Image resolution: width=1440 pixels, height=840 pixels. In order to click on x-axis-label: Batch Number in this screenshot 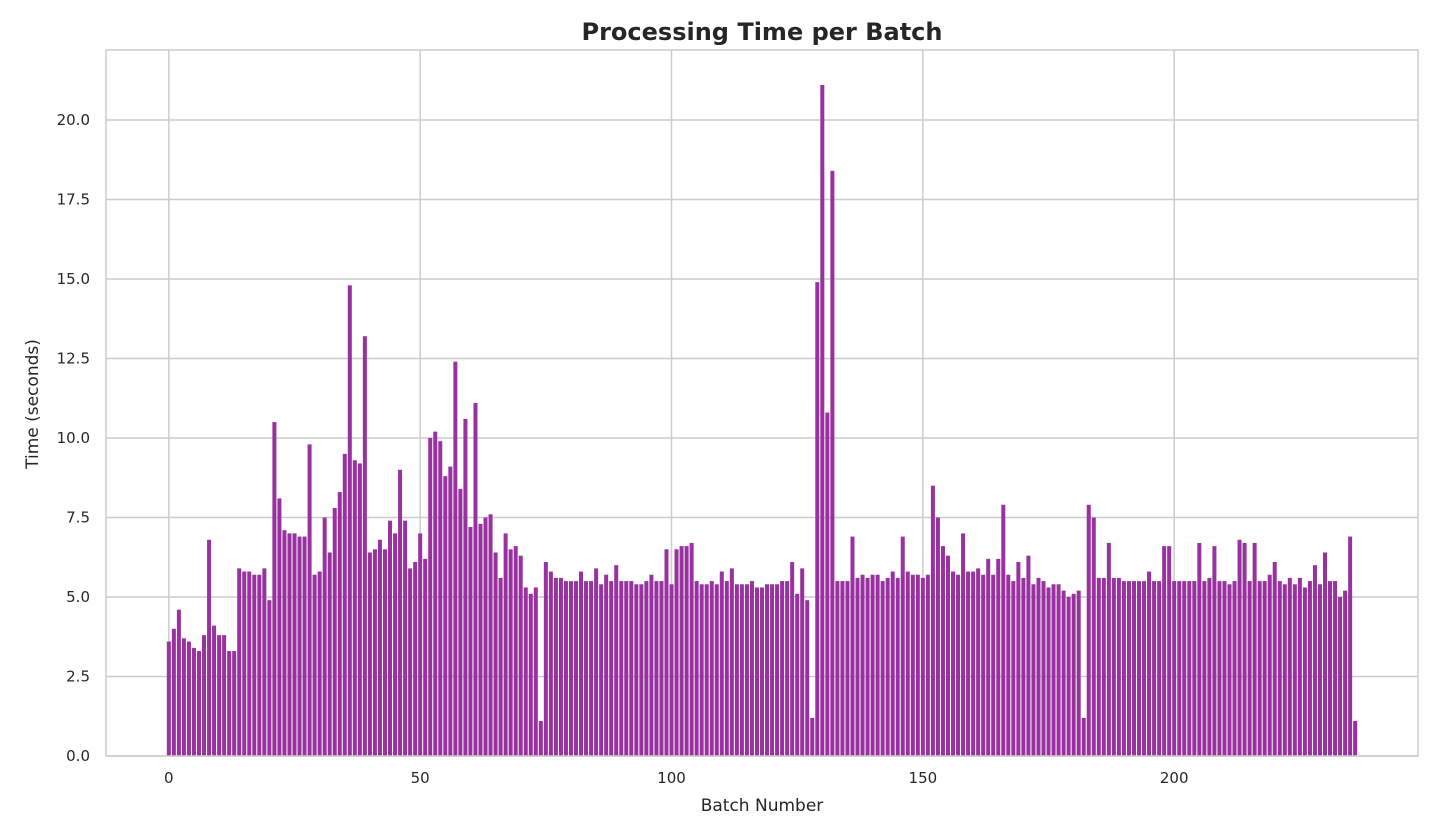, I will do `click(762, 806)`.